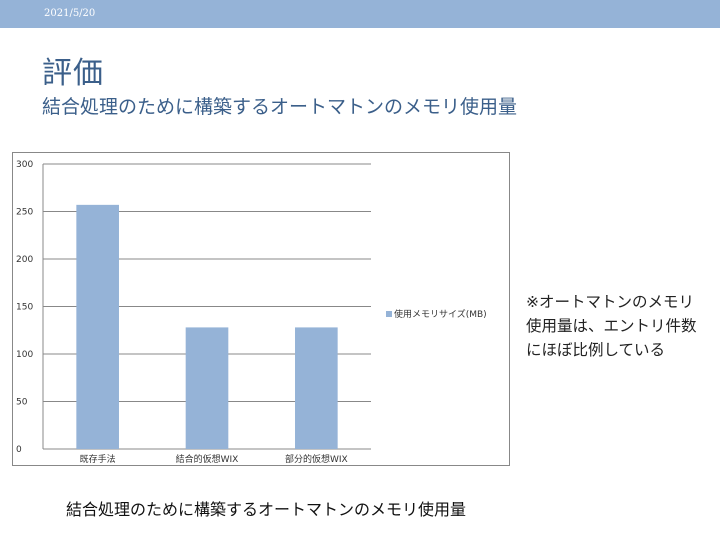  Describe the element at coordinates (440, 314) in the screenshot. I see `legend-label: 使用メモリサイズ(MB)` at that location.